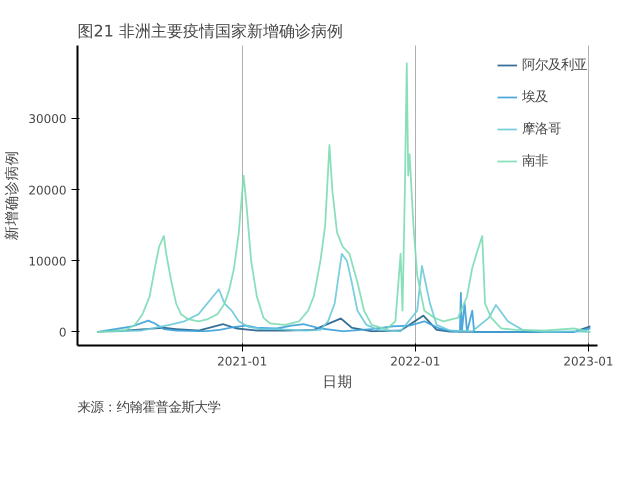 The image size is (640, 480). I want to click on x-tick-label: 2023-01, so click(588, 361).